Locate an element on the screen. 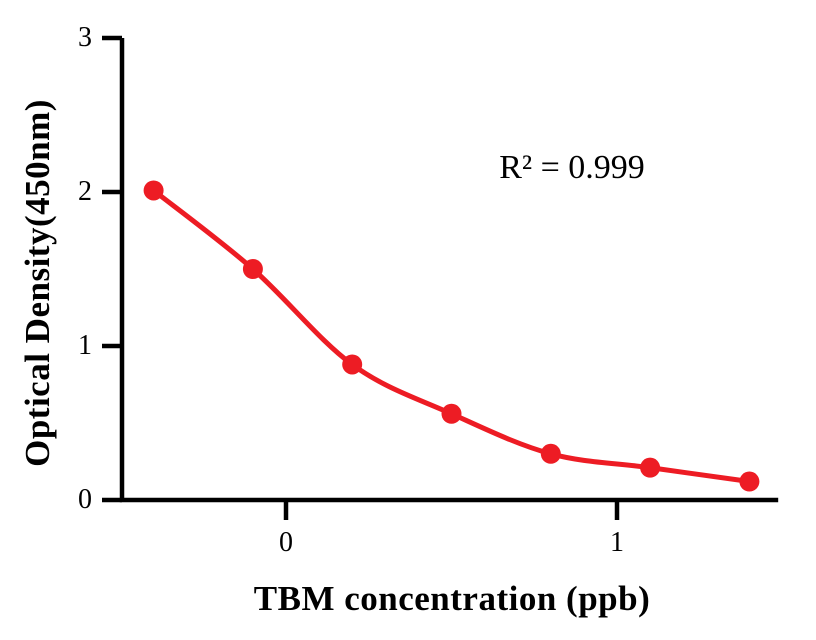  x-tick-label: 1 is located at coordinates (617, 542).